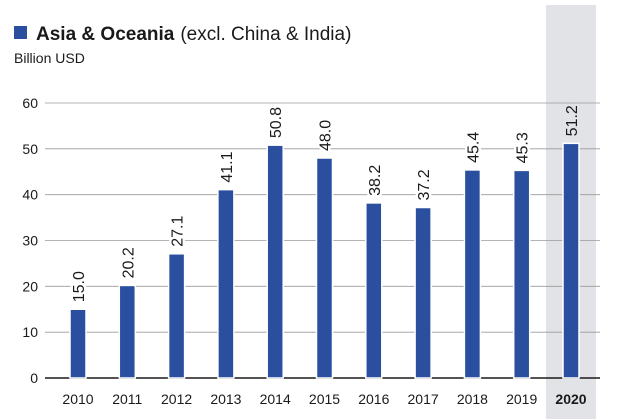 The image size is (622, 419). I want to click on value-label: 45.4, so click(473, 147).